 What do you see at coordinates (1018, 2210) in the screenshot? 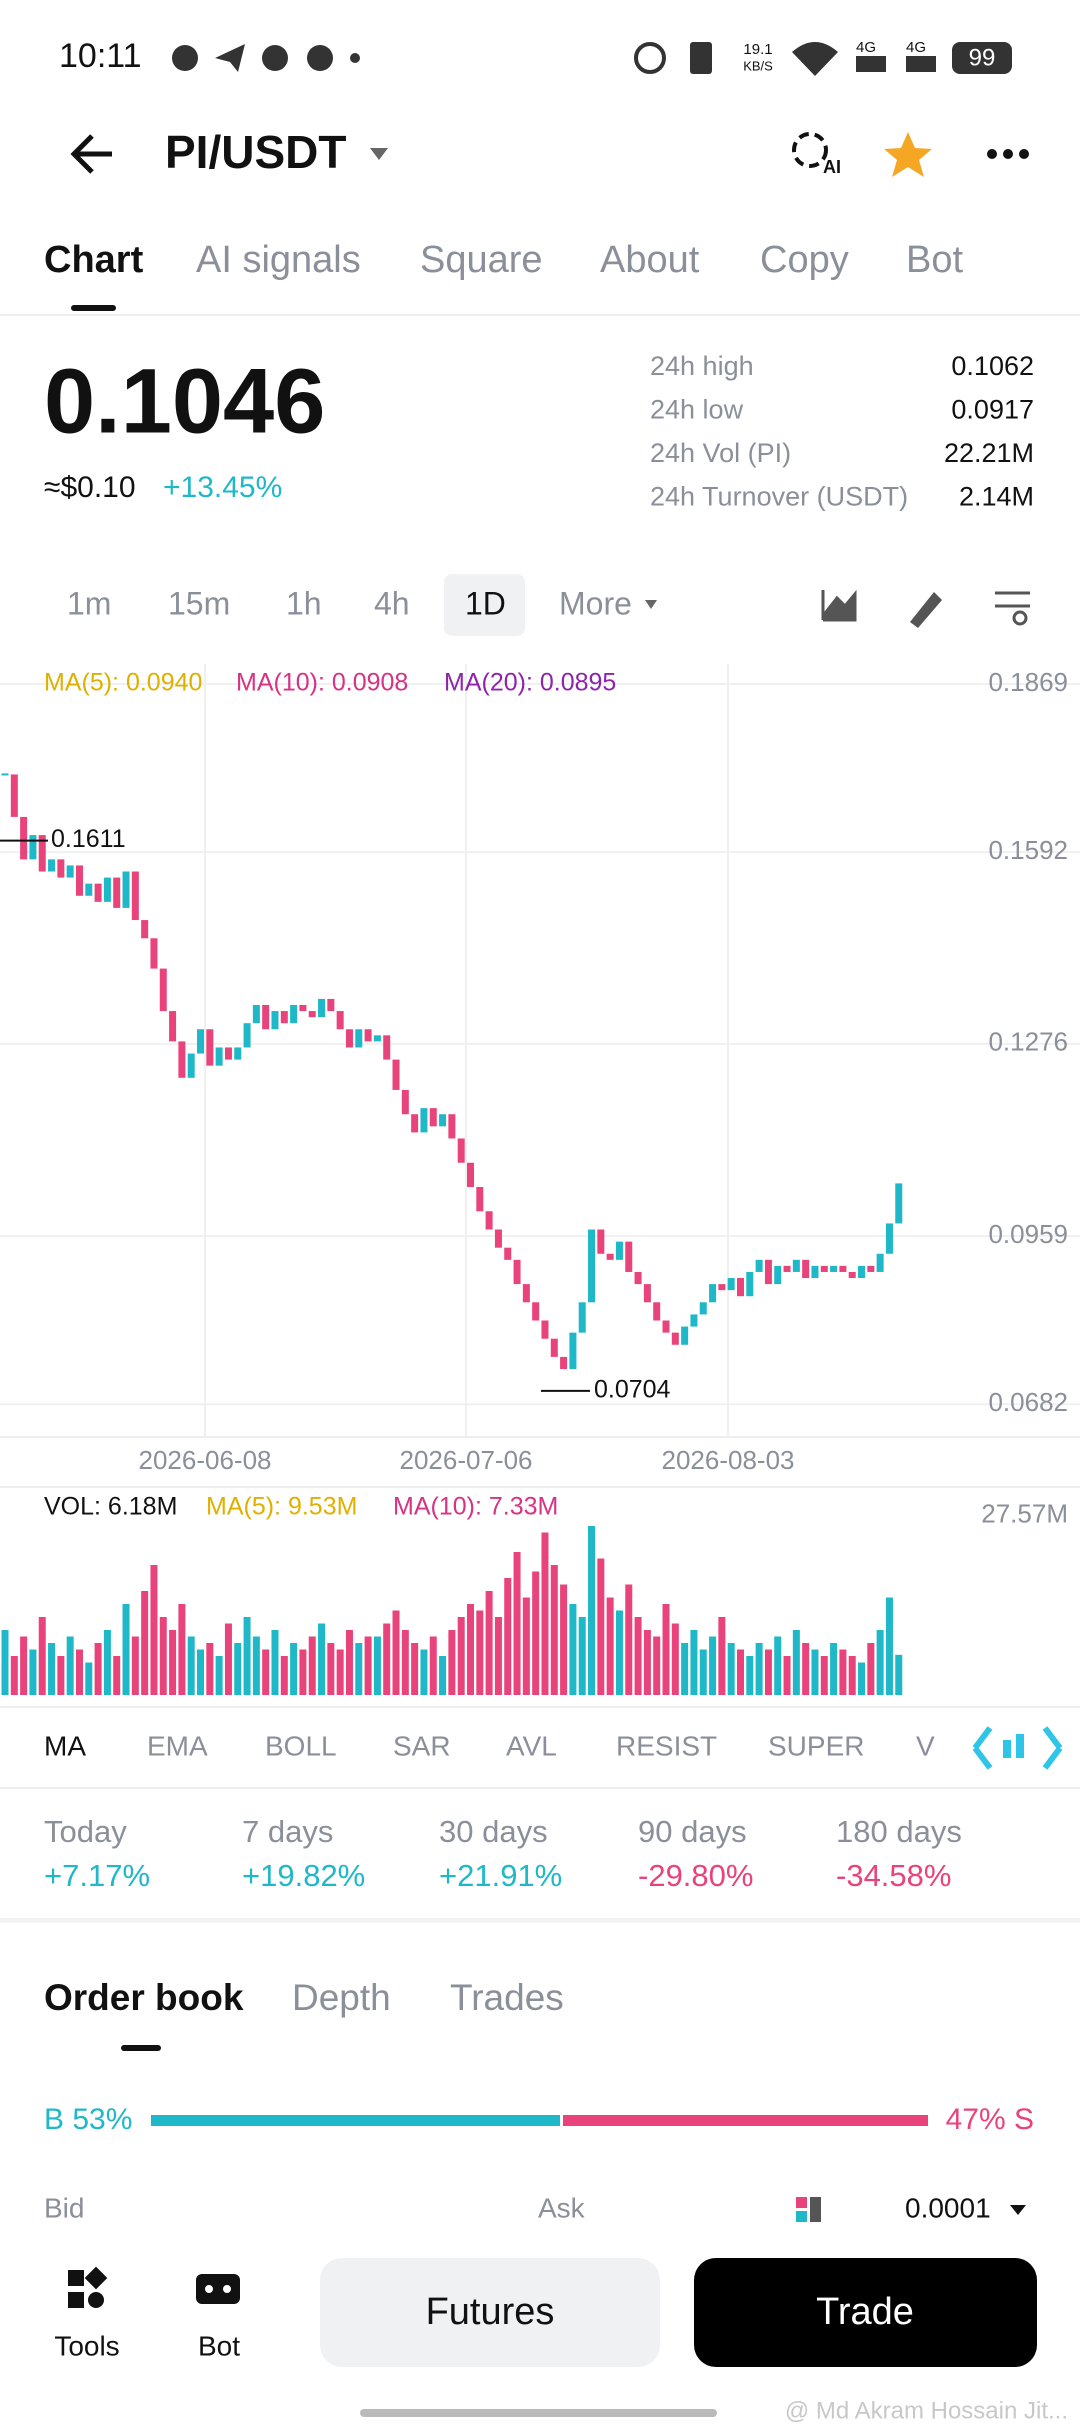
I see `precision-dropdown` at bounding box center [1018, 2210].